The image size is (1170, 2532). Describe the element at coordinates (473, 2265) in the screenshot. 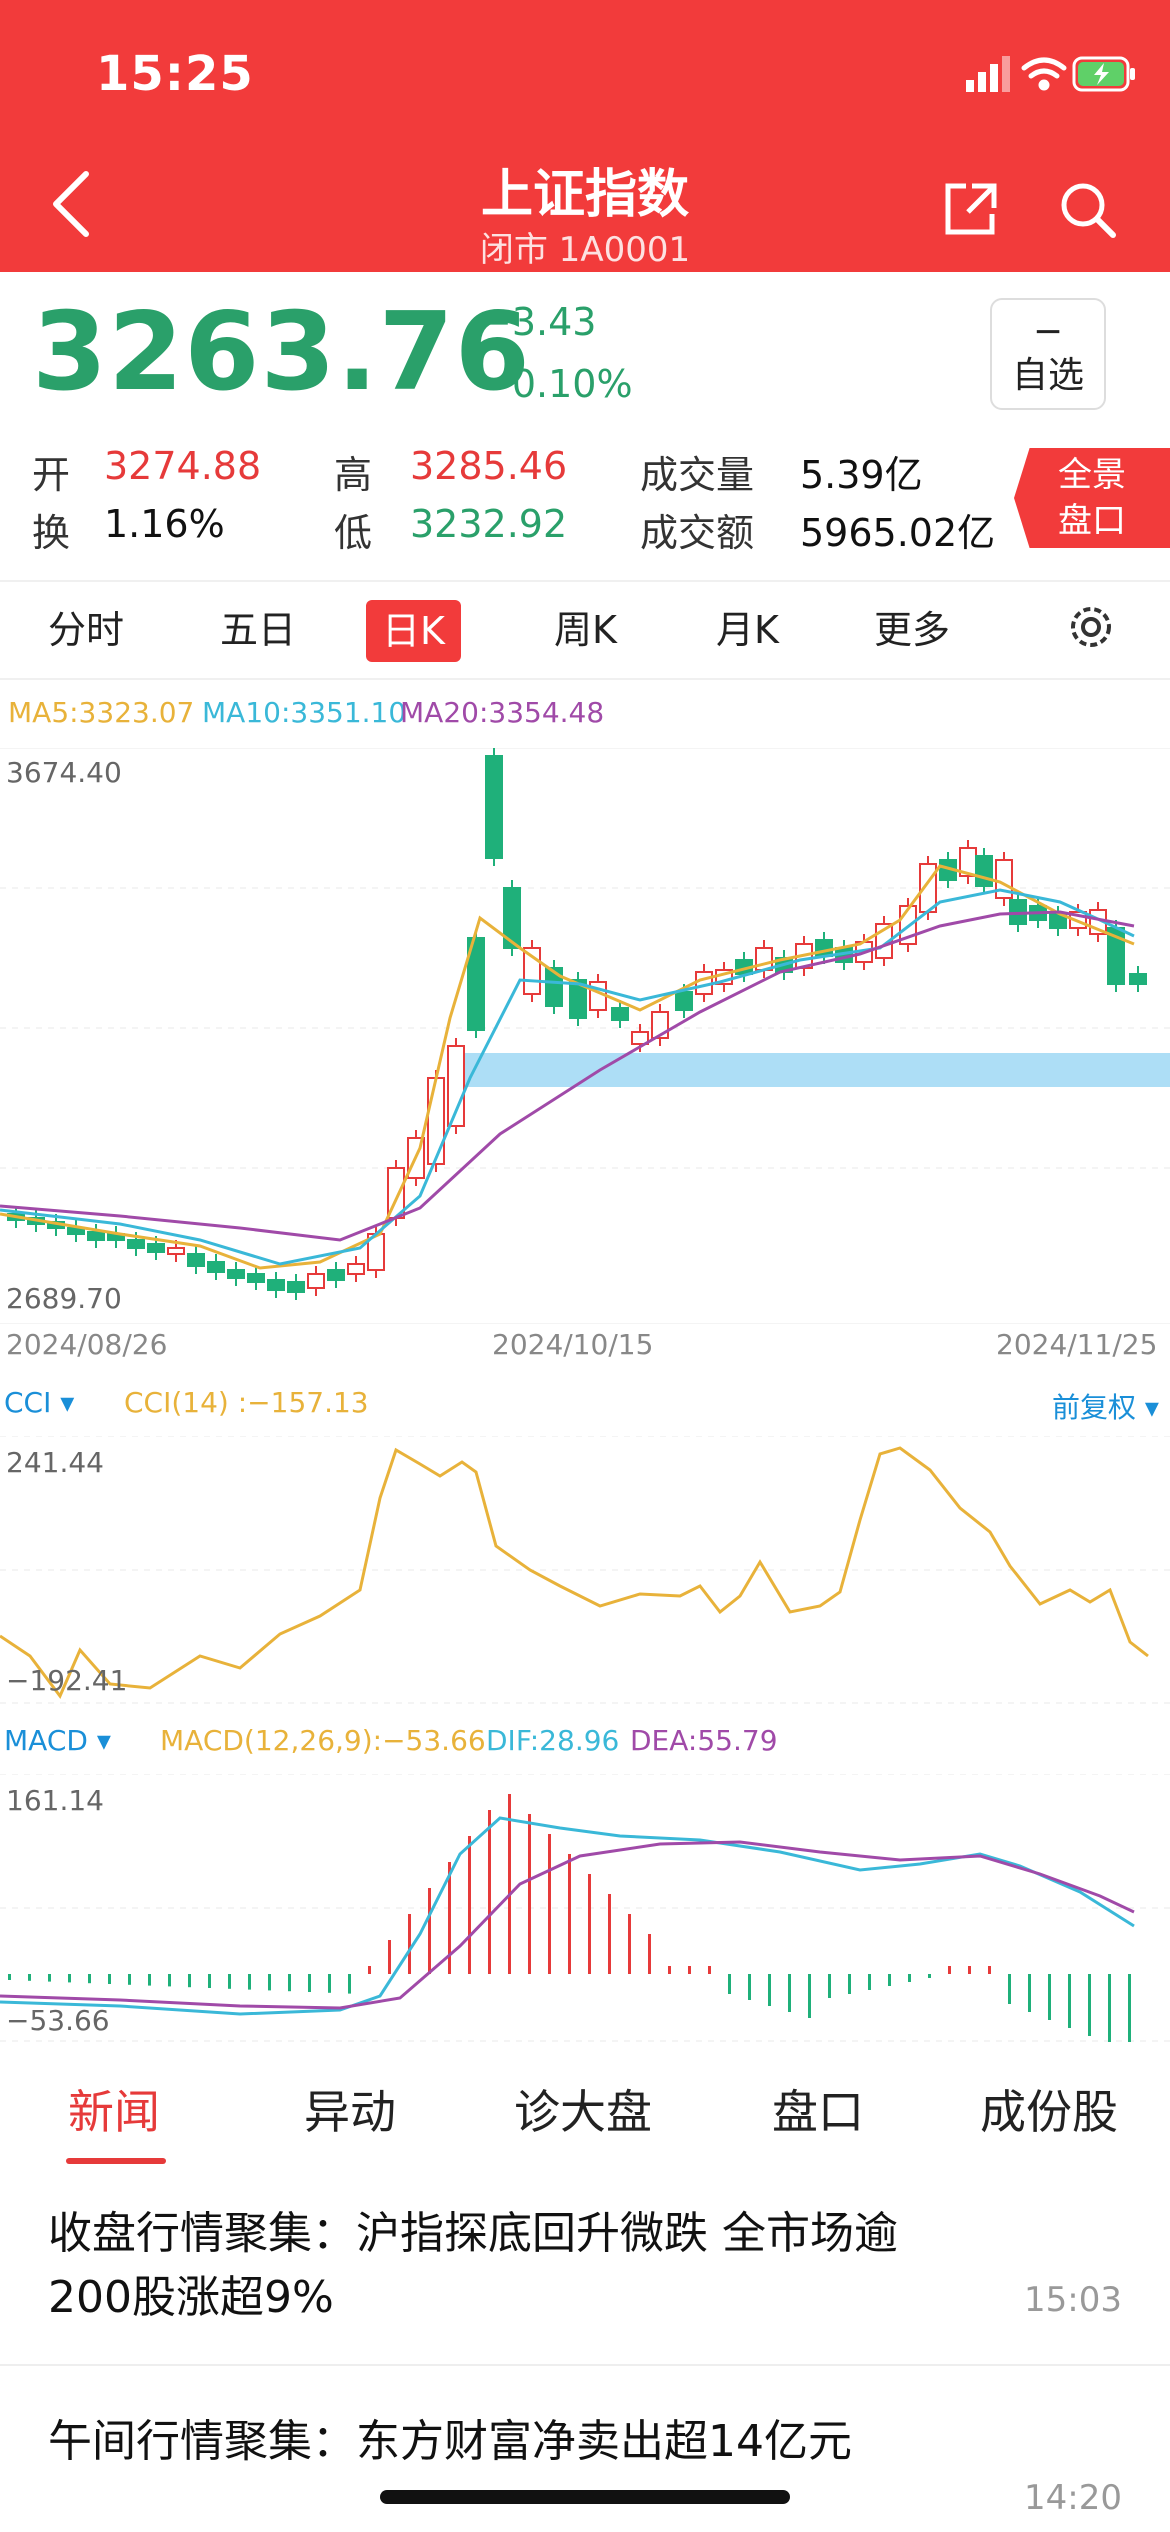

I see `news-item-title: 收盘行情聚集：沪指探底回升微跌 全市场逾200股涨超9%` at that location.